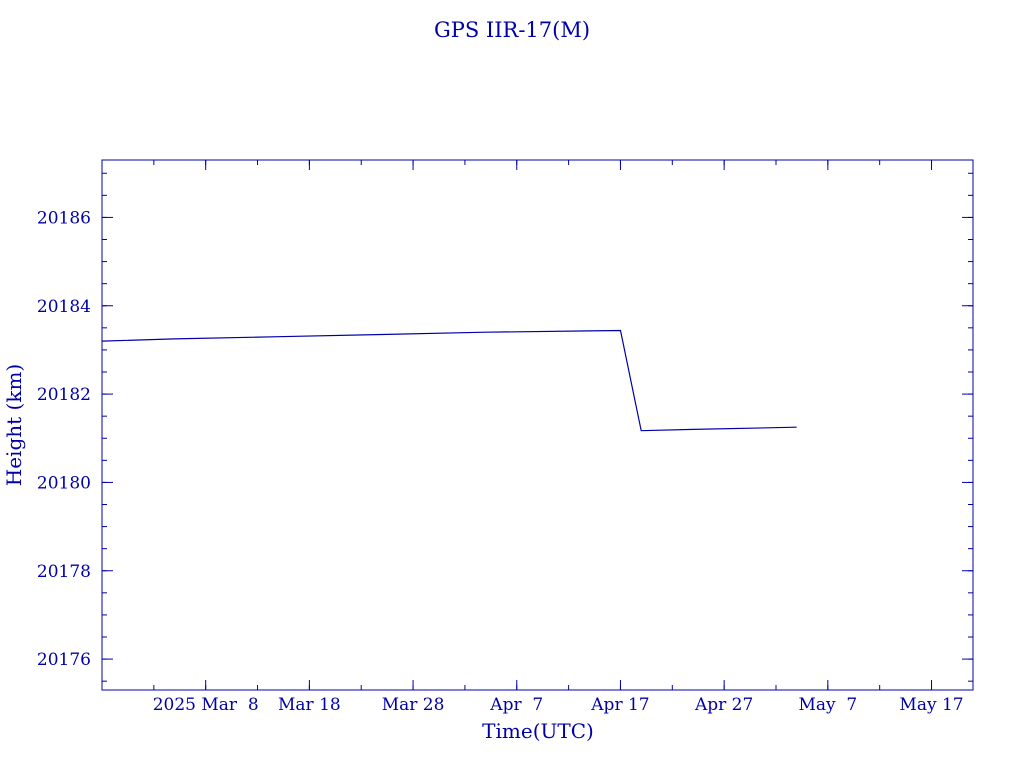 Image resolution: width=1024 pixels, height=768 pixels. I want to click on x-tick-label: Mar 18, so click(309, 705).